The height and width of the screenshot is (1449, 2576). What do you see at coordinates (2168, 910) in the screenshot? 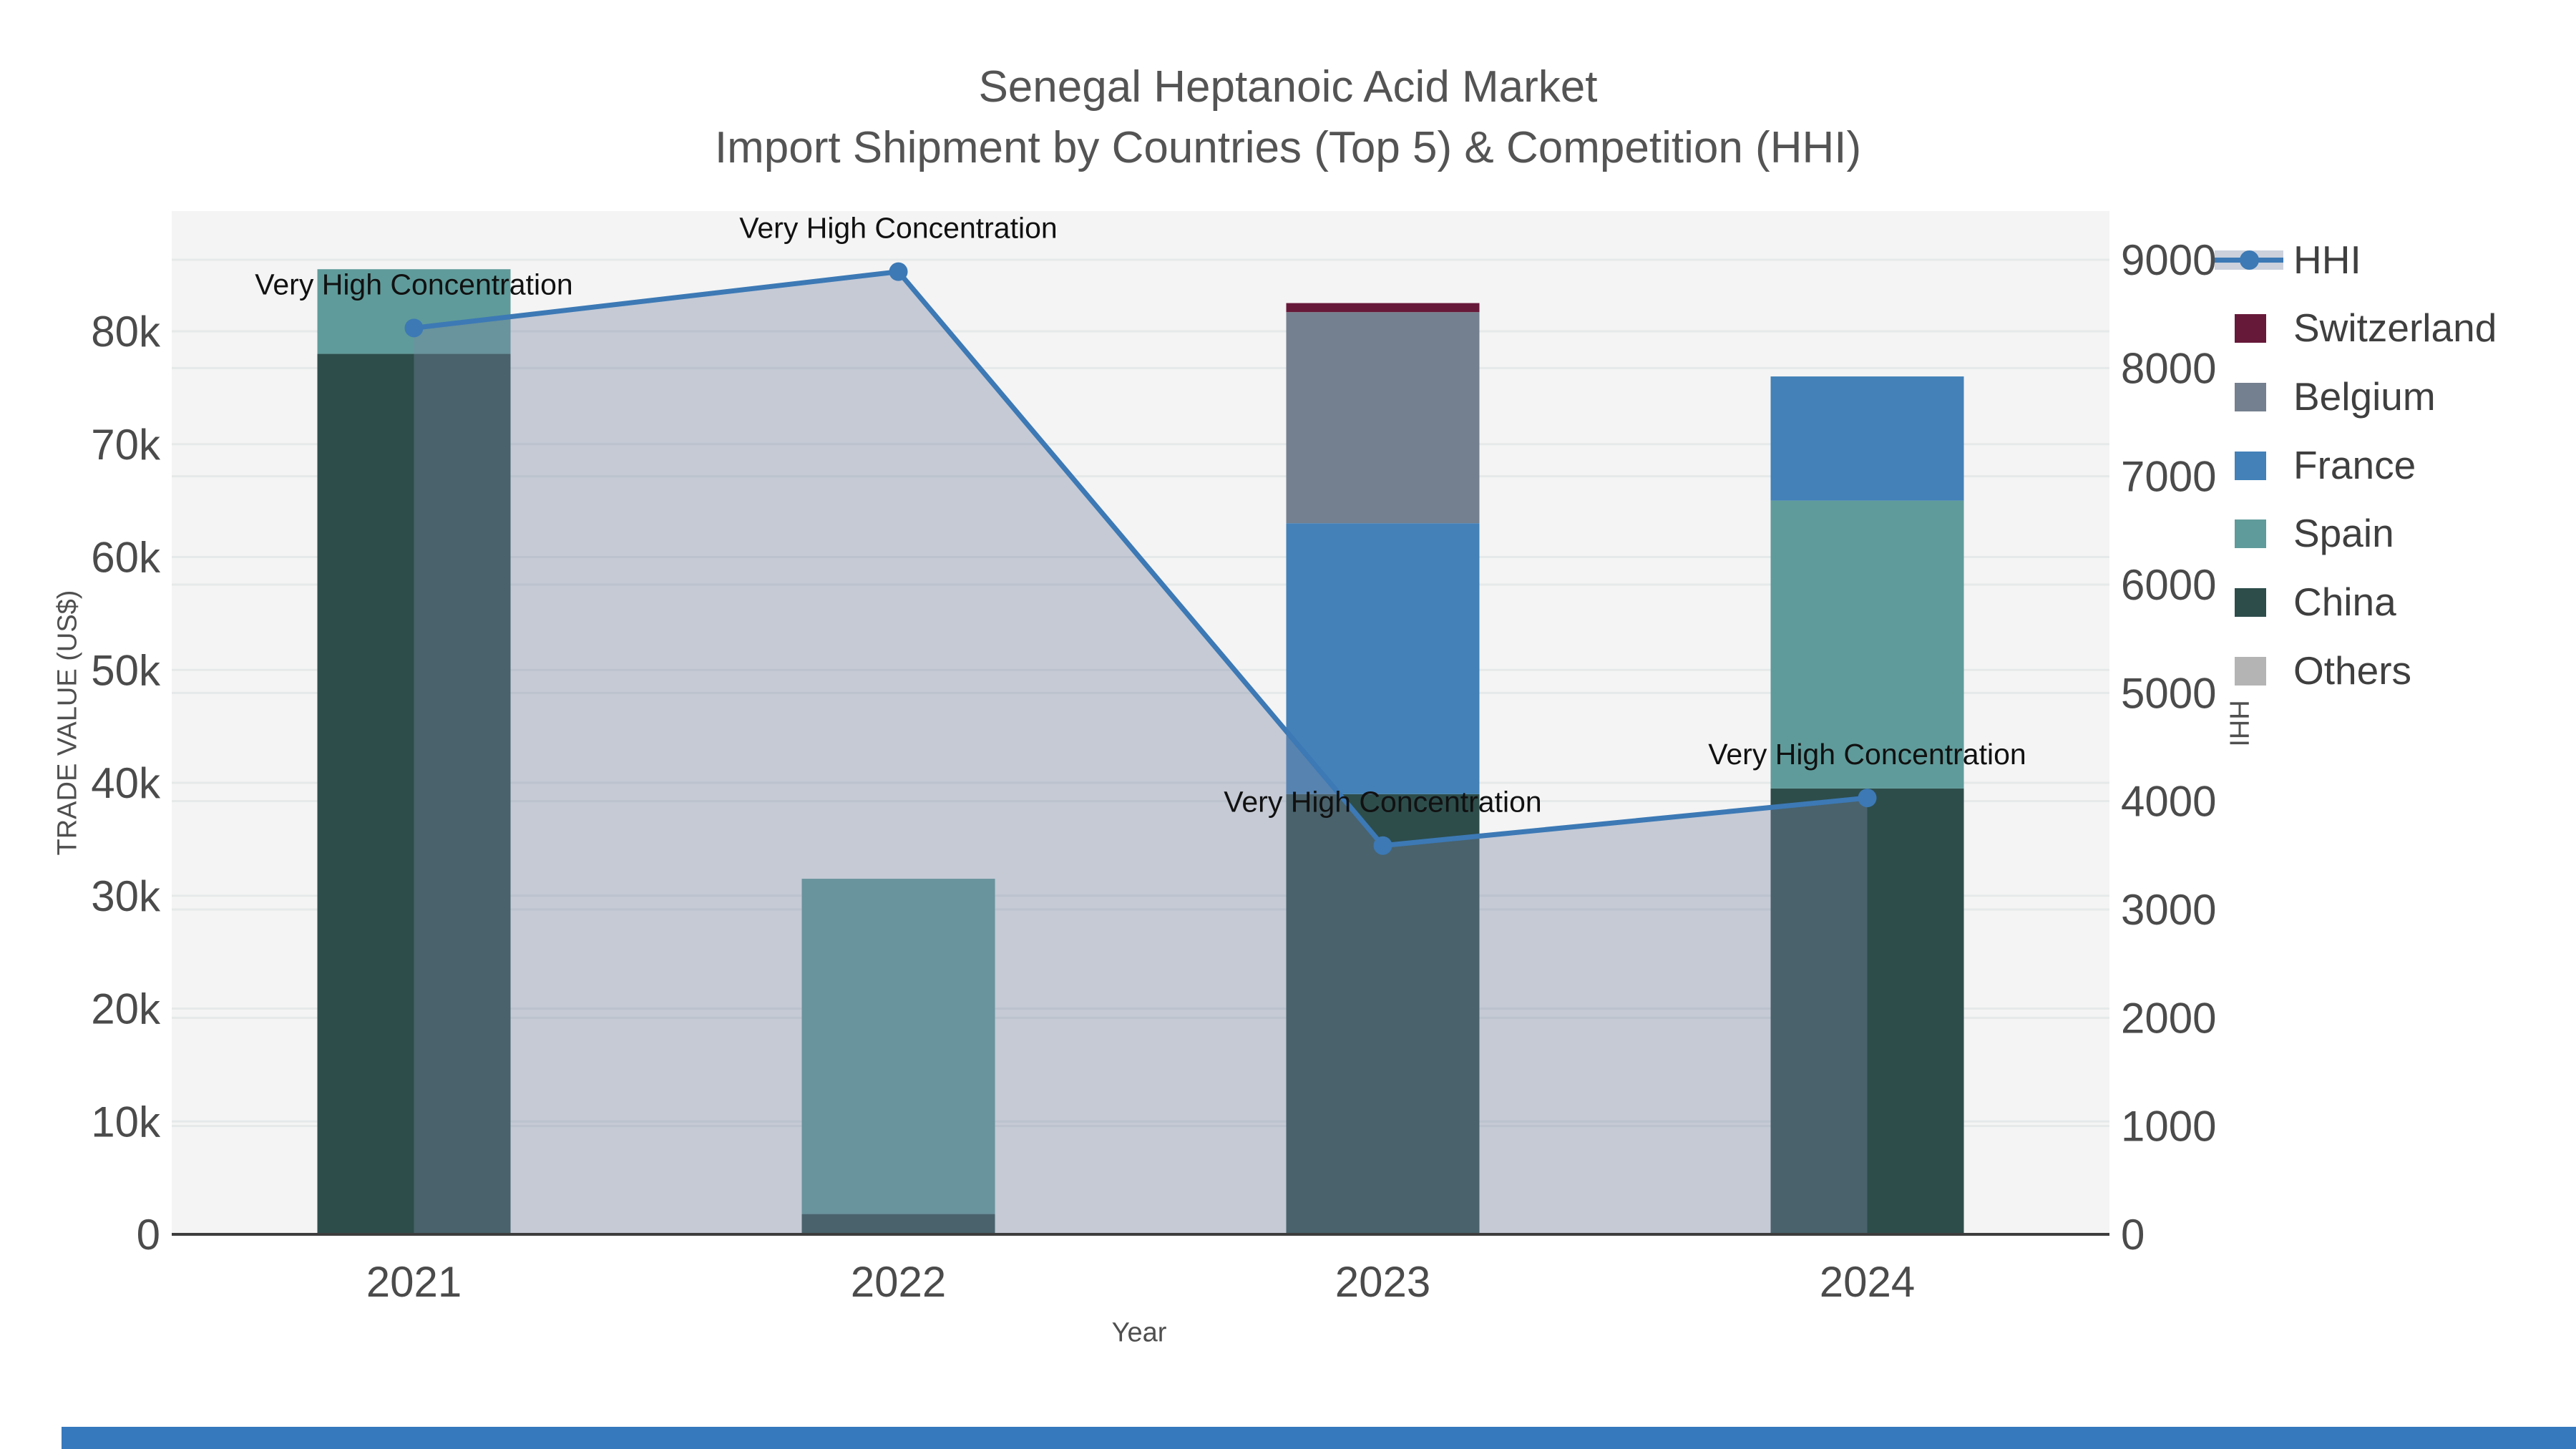
I see `y-right-tick-label: 3000` at bounding box center [2168, 910].